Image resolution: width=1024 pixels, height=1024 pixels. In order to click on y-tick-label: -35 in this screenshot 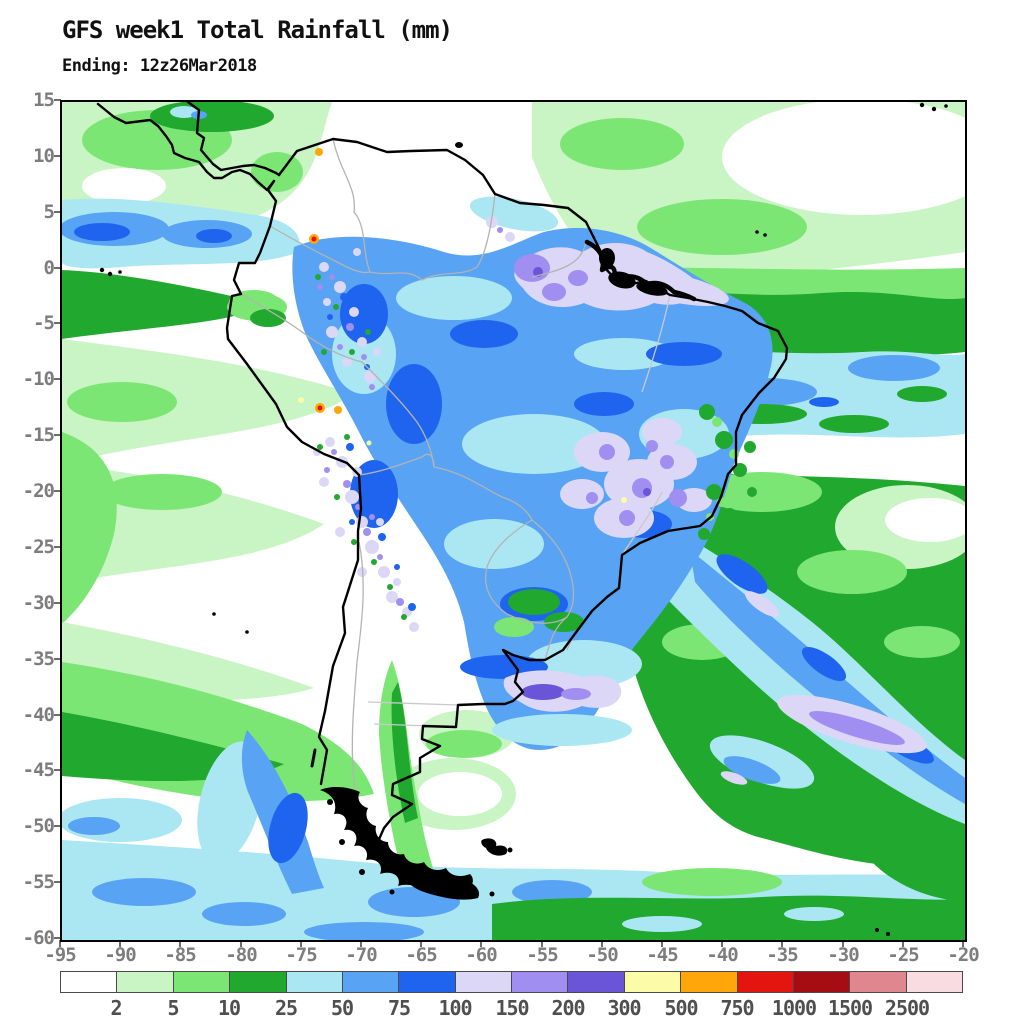, I will do `click(38, 659)`.